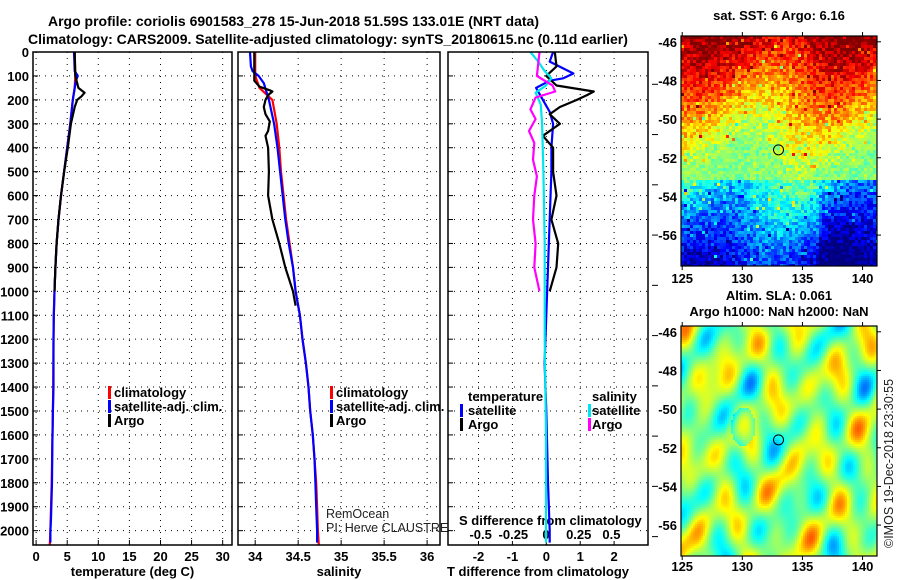 This screenshot has width=900, height=580. What do you see at coordinates (18, 243) in the screenshot?
I see `y-tick-label: 800` at bounding box center [18, 243].